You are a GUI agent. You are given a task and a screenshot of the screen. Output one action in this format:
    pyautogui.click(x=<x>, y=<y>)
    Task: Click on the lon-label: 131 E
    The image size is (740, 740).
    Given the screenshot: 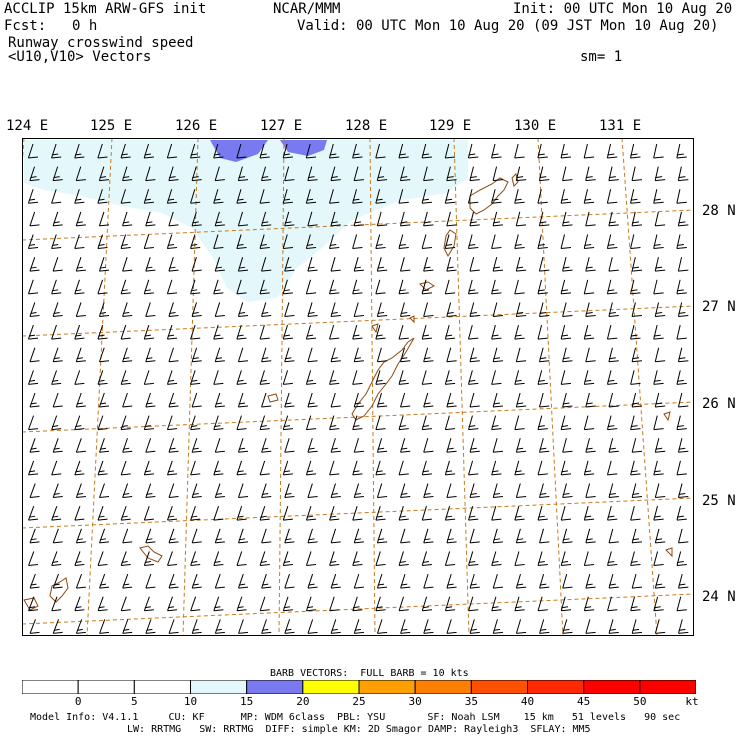 What is the action you would take?
    pyautogui.click(x=620, y=126)
    